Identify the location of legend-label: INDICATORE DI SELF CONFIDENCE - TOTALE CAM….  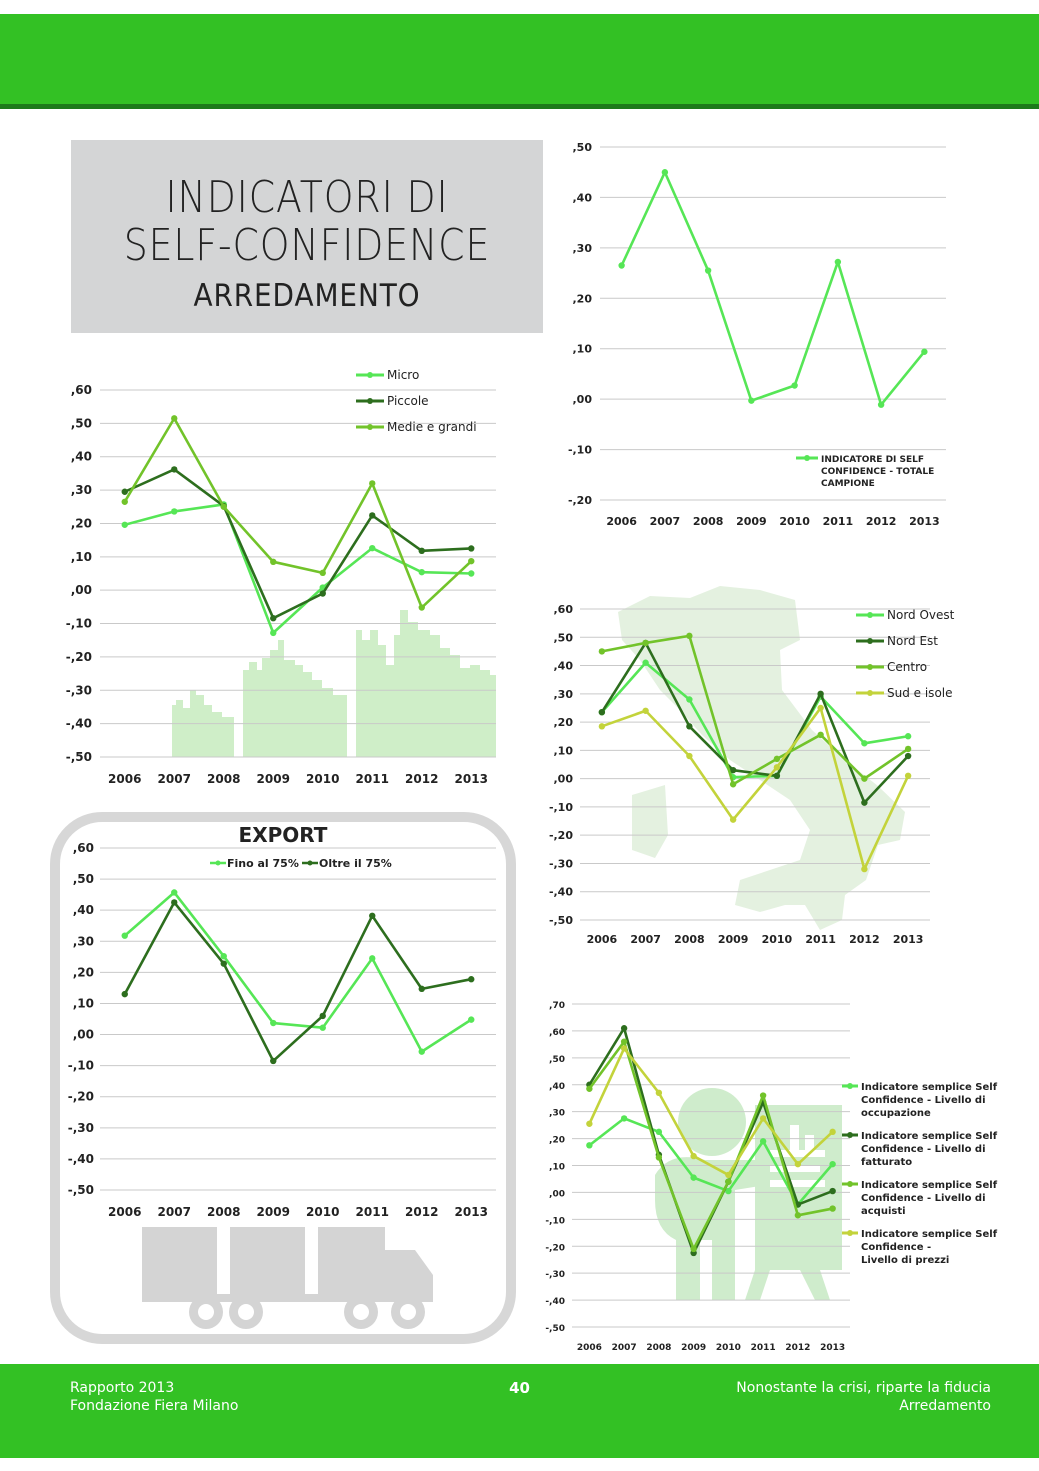
(877, 472).